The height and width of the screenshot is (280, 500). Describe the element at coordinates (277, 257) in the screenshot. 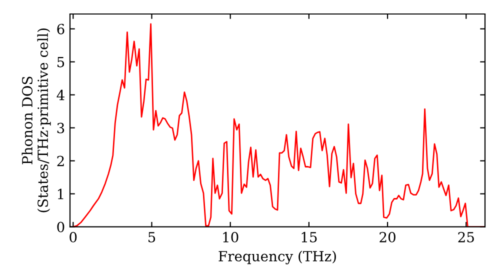

I see `x-axis-title: Frequency (THz)` at that location.